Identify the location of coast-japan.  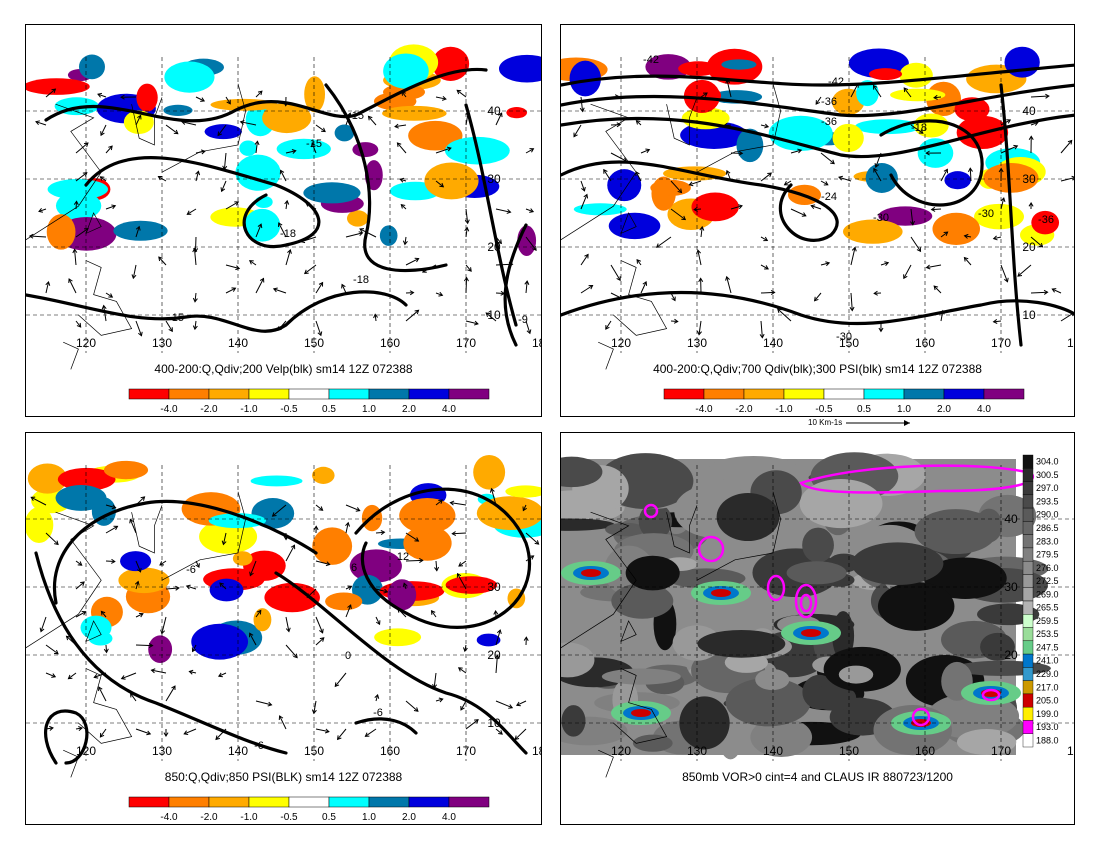
(203, 536).